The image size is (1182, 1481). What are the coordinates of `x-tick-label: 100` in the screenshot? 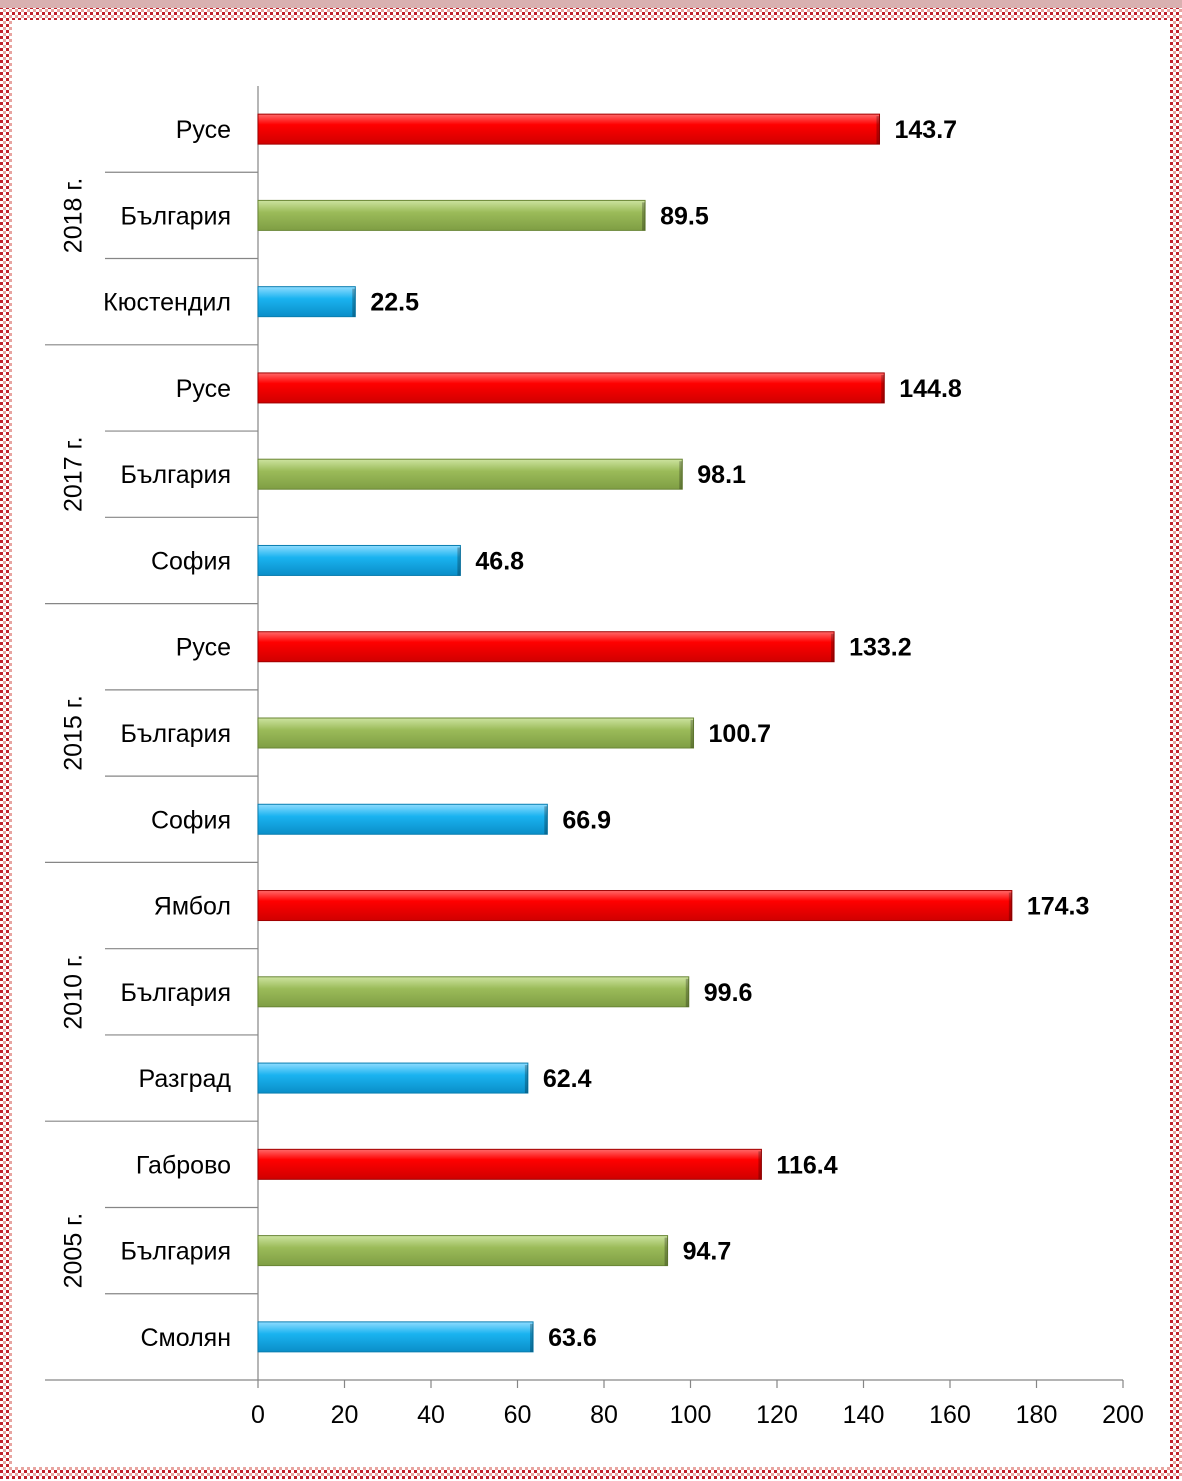 It's located at (691, 1415).